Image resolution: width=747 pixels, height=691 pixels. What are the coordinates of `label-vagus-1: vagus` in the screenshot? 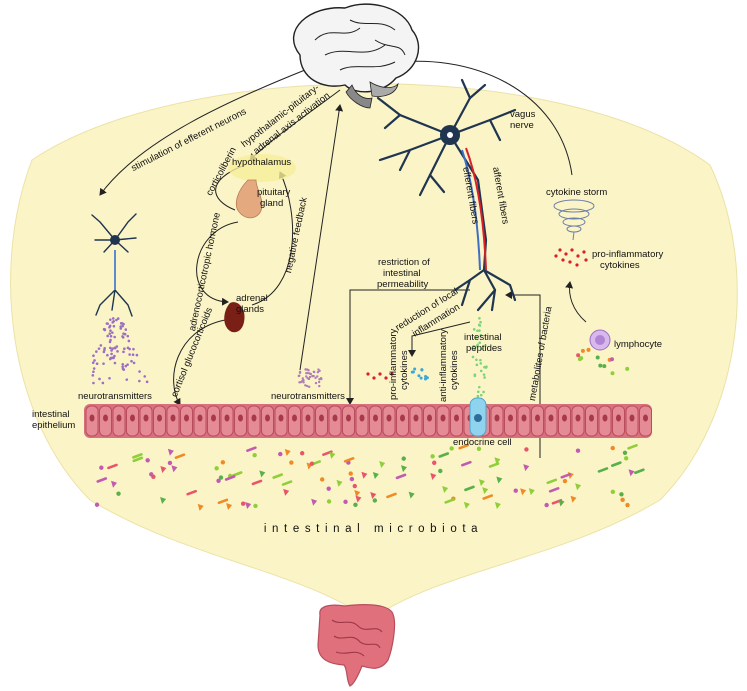 It's located at (523, 114).